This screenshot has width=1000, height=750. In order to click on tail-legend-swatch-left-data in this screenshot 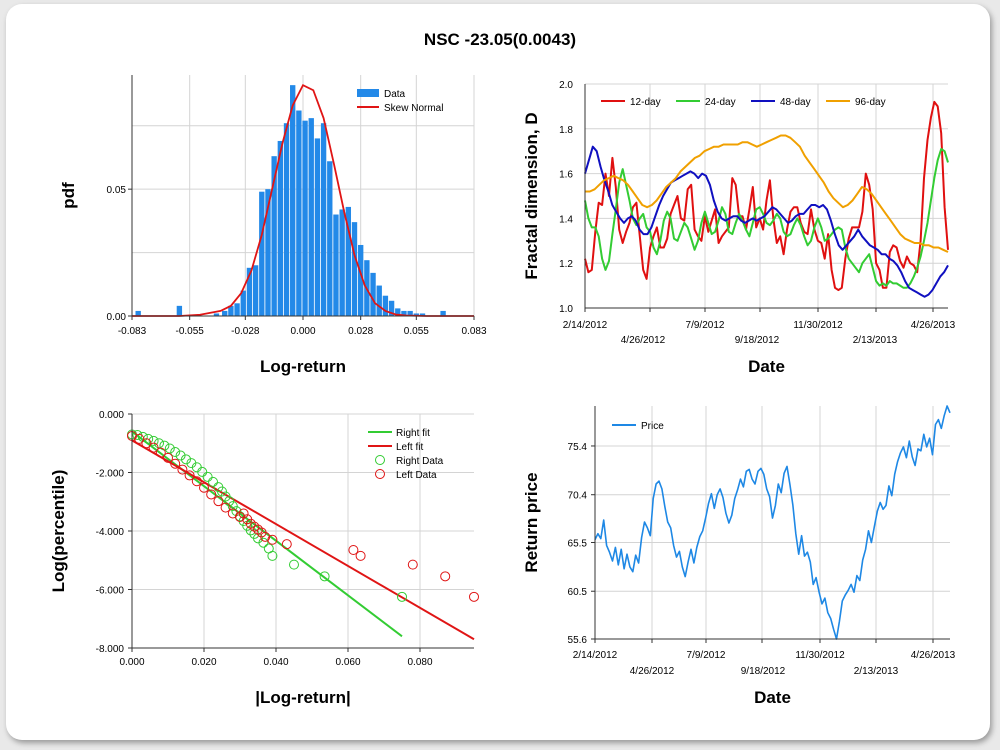, I will do `click(380, 474)`.